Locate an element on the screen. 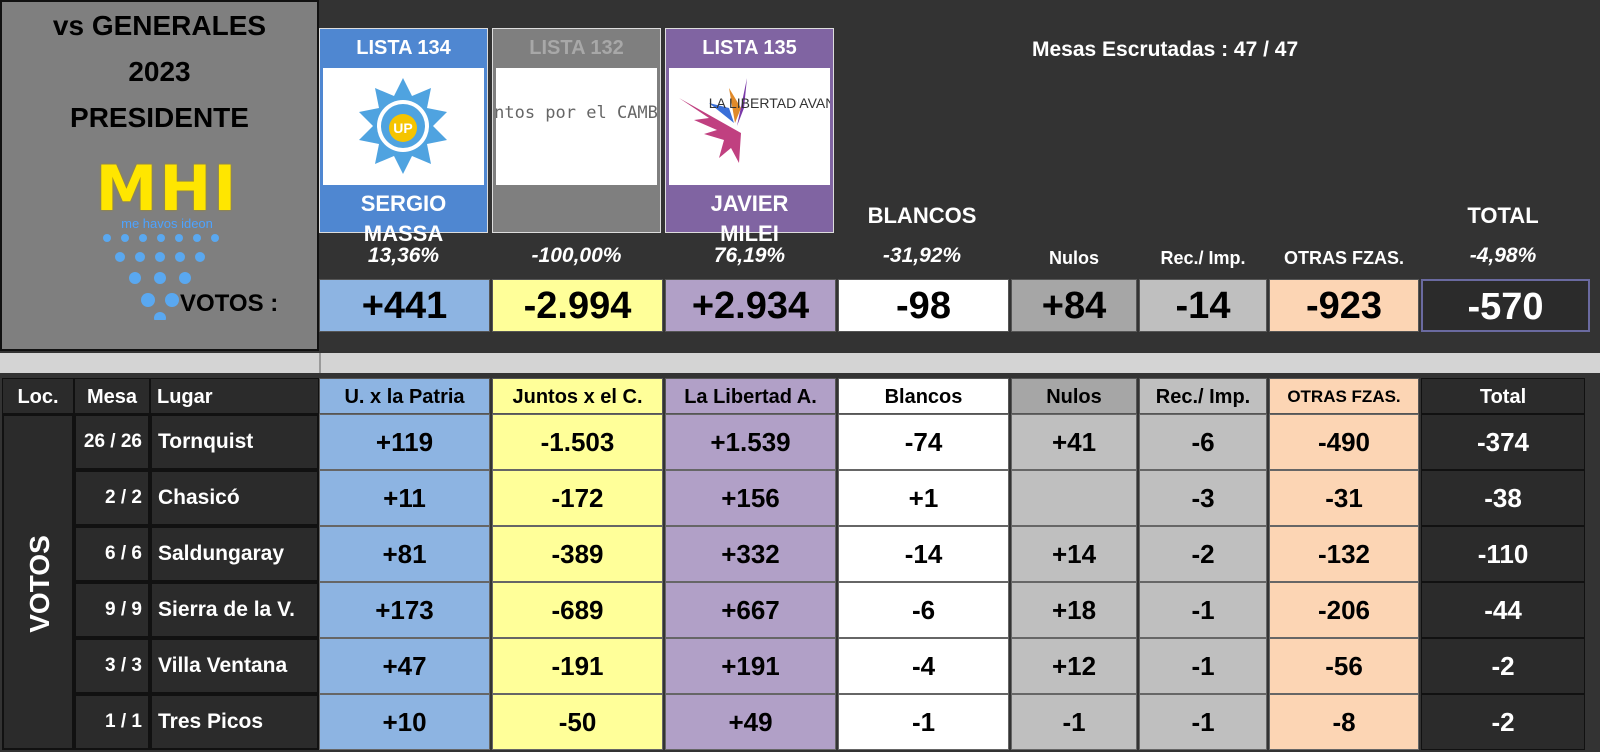 The height and width of the screenshot is (752, 1600). col-header-mesa: Mesa is located at coordinates (112, 396).